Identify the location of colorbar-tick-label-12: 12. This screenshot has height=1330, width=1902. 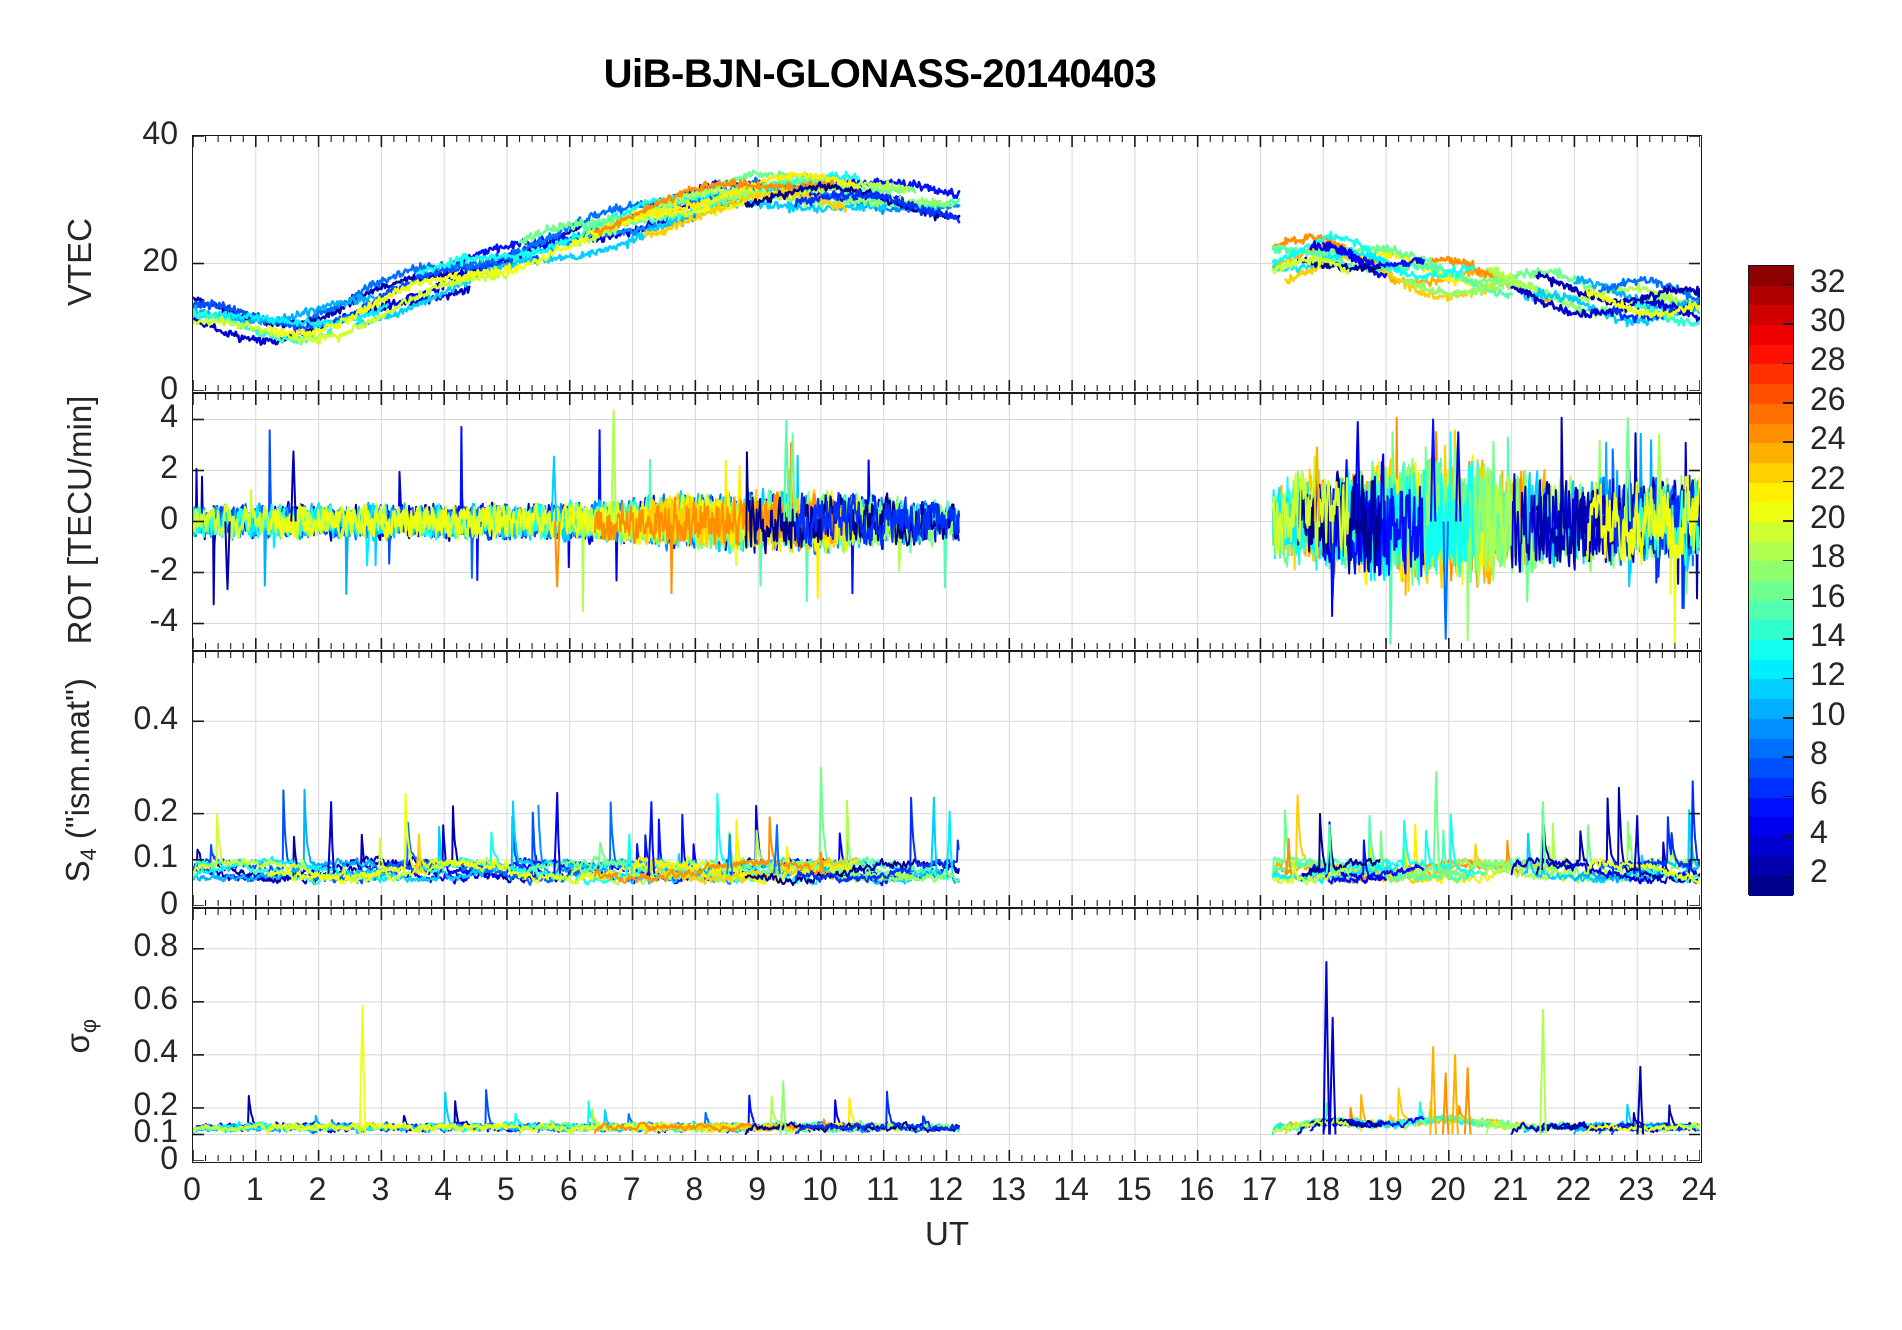
(1828, 674).